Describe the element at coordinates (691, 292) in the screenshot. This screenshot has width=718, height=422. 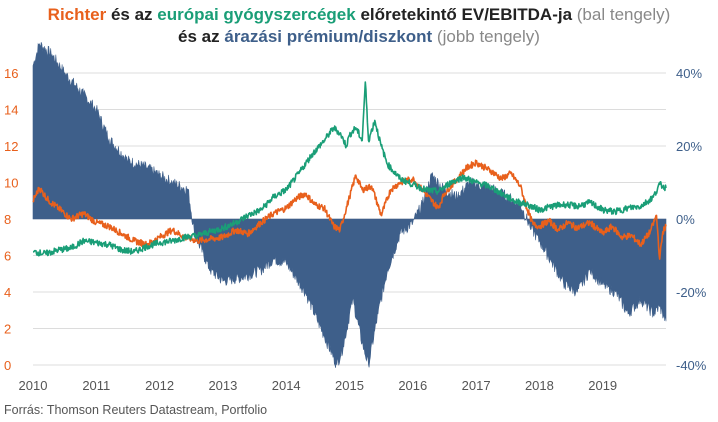
I see `right-tick-label-1: -20%` at that location.